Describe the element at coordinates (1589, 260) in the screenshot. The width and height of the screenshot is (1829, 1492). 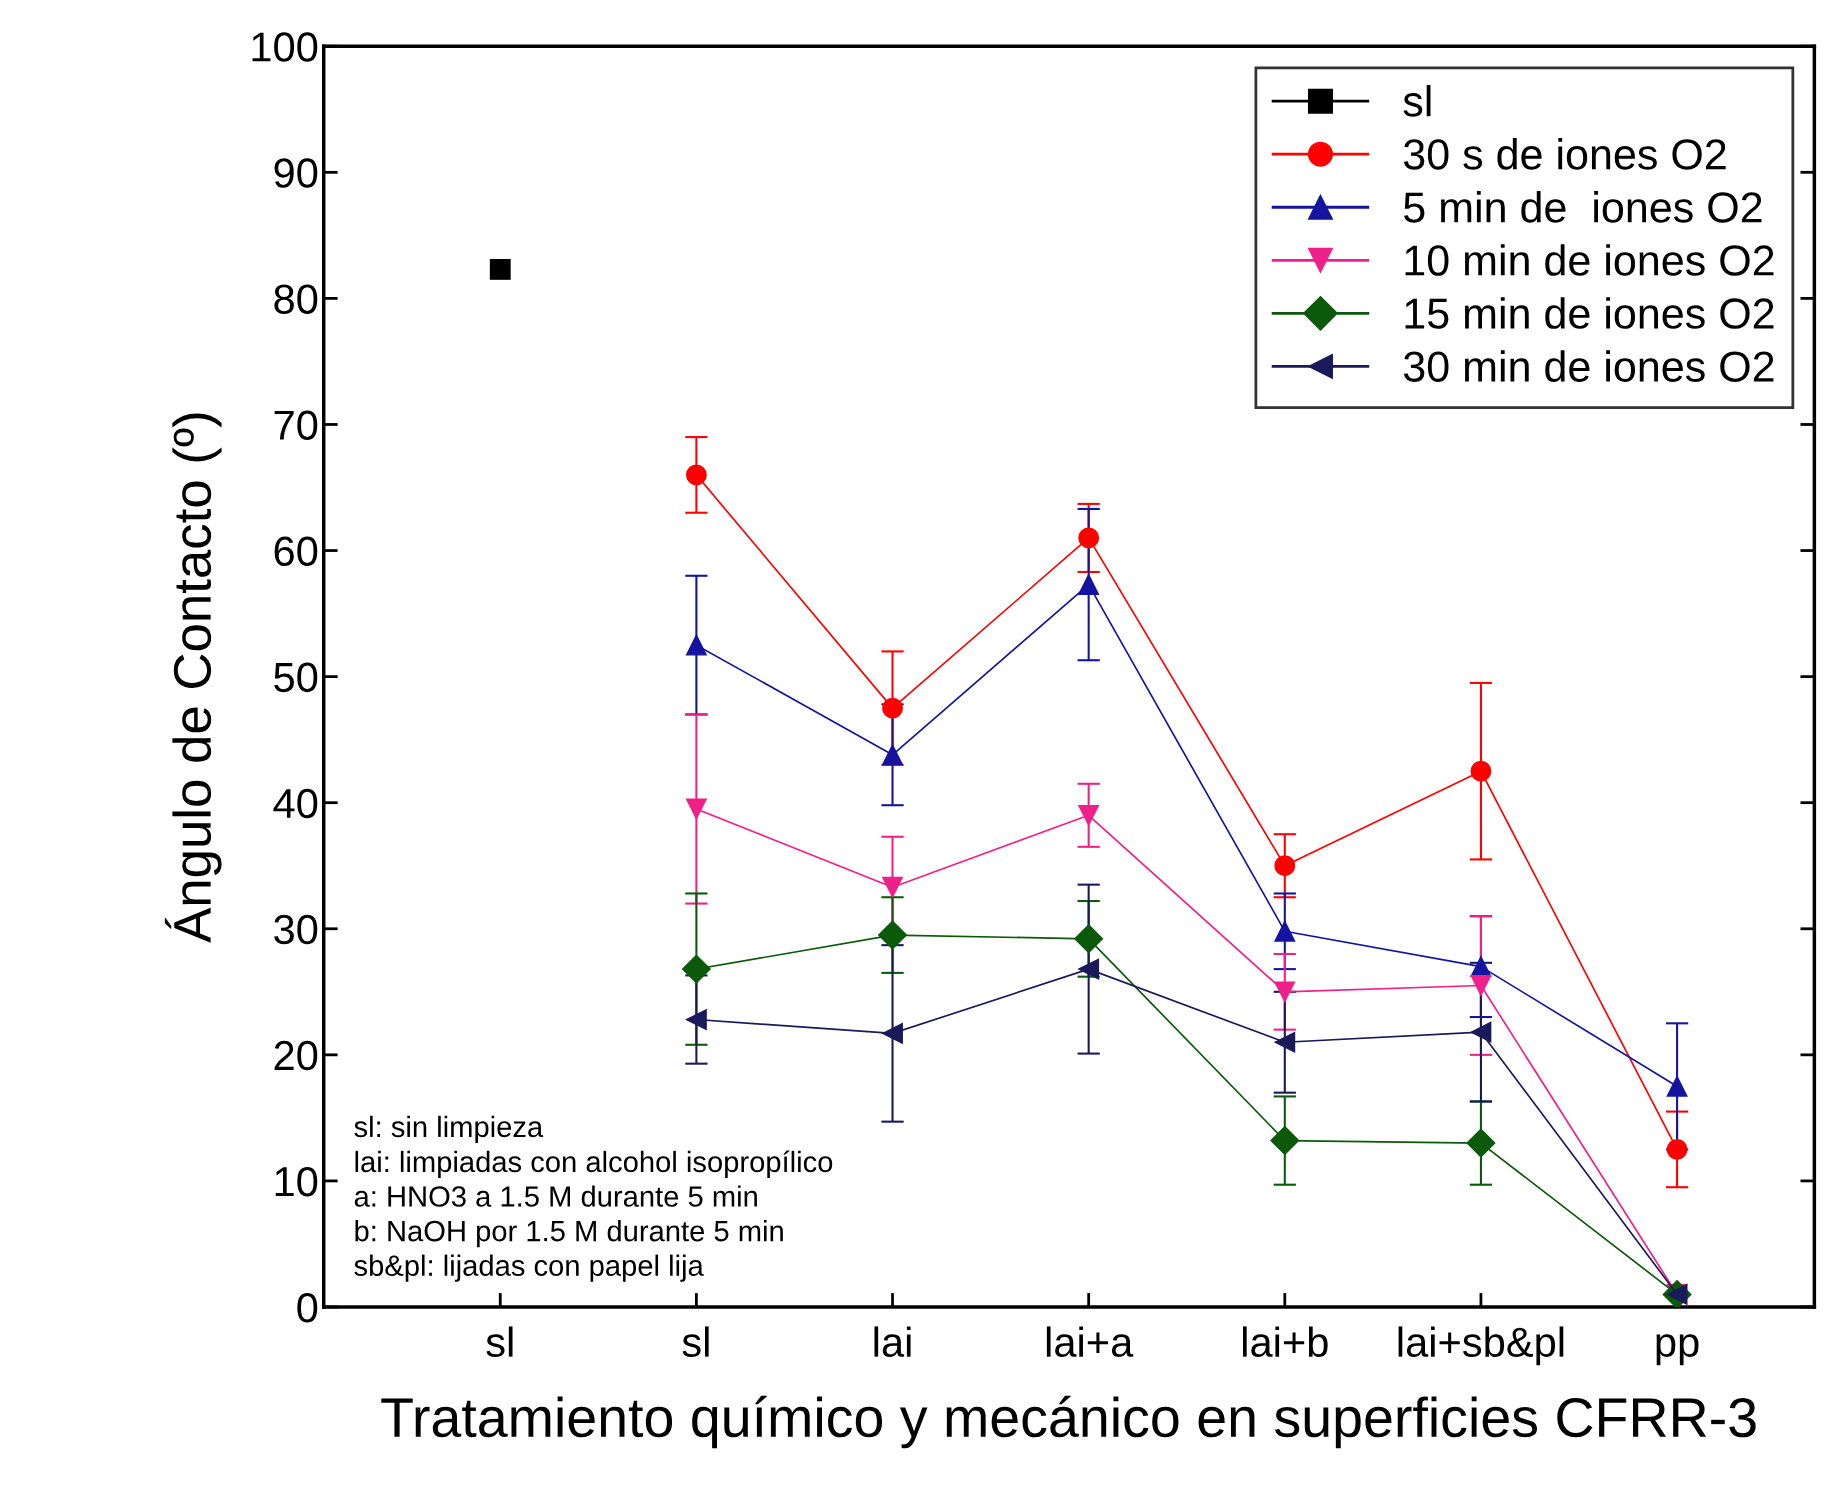
I see `legend-label: 10 min de iones O2` at that location.